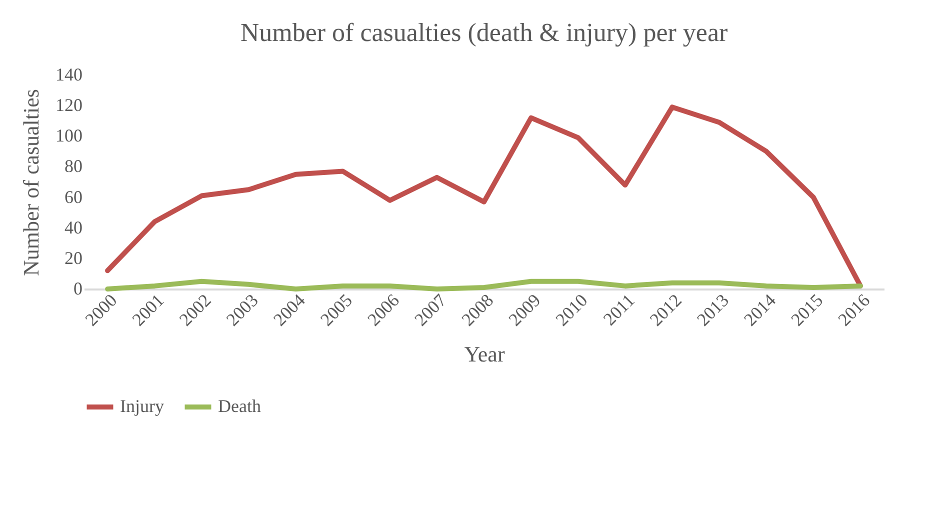 This screenshot has width=937, height=524. Describe the element at coordinates (73, 258) in the screenshot. I see `y-tick-label: 20` at that location.